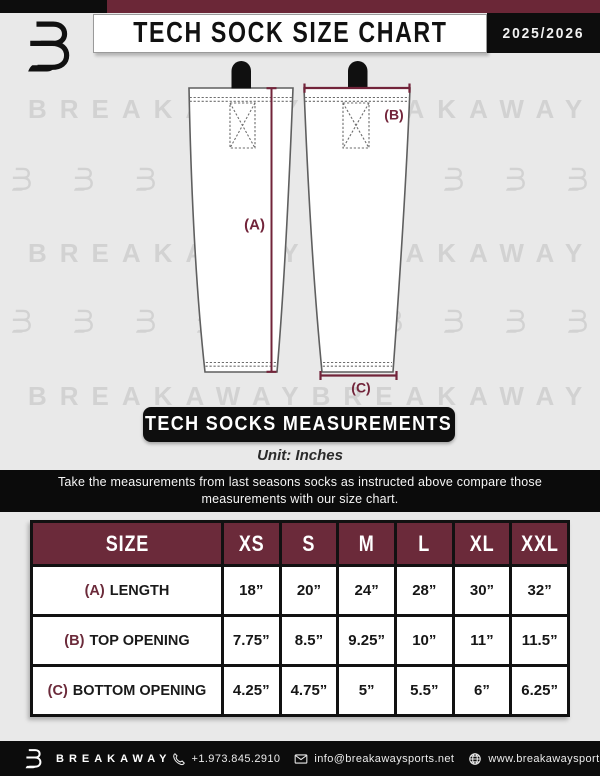  I want to click on page-title-box: TECH SOCK SIZE CHART, so click(290, 33).